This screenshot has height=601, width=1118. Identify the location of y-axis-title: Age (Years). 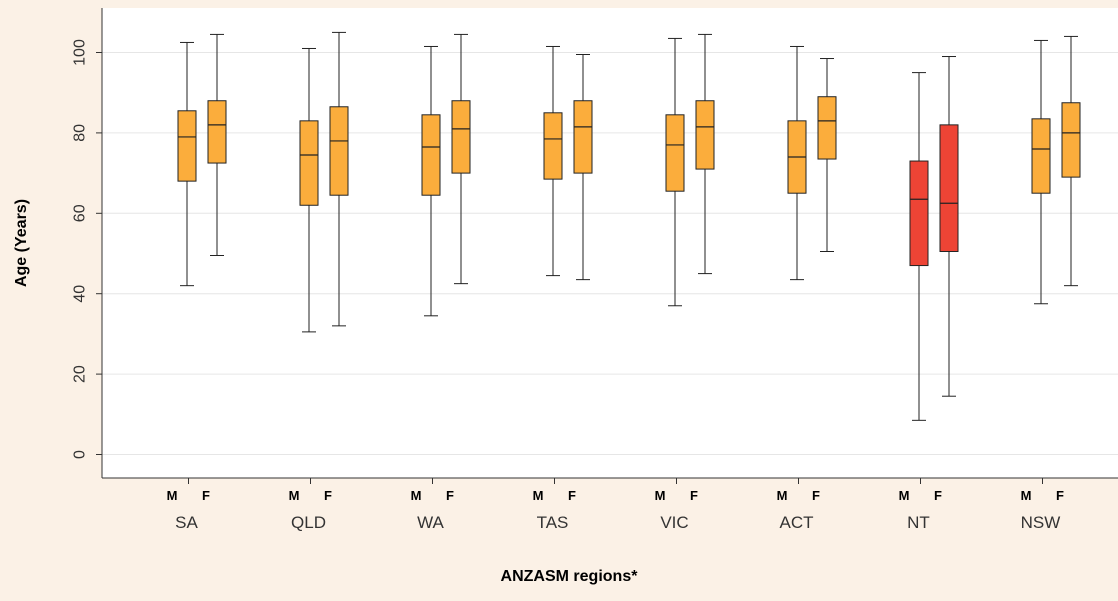
(21, 243).